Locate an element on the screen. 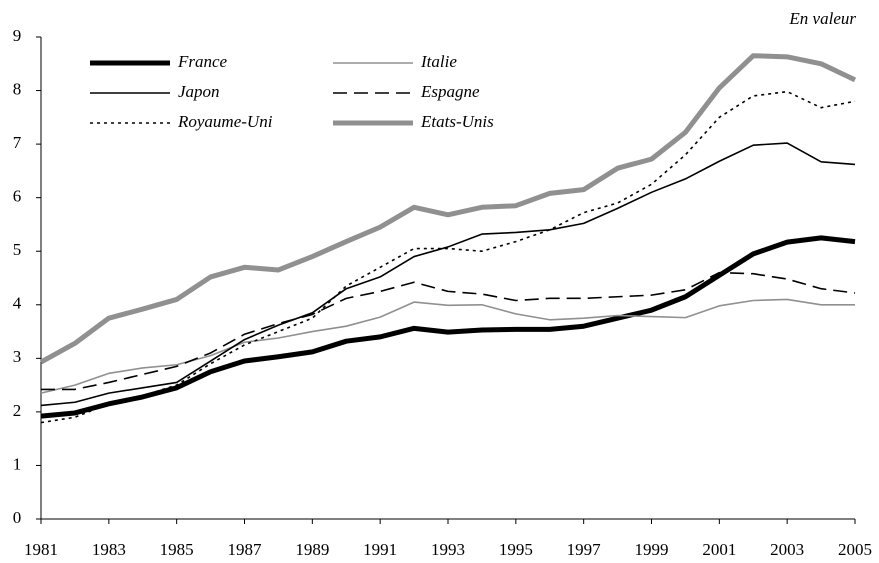 The image size is (879, 563). x-tick-label: 1993 is located at coordinates (448, 549).